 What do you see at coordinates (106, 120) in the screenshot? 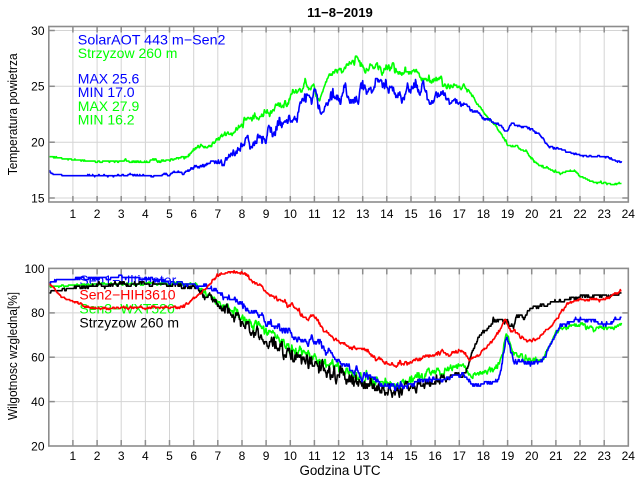
I see `svg-text: MIN 16.2` at bounding box center [106, 120].